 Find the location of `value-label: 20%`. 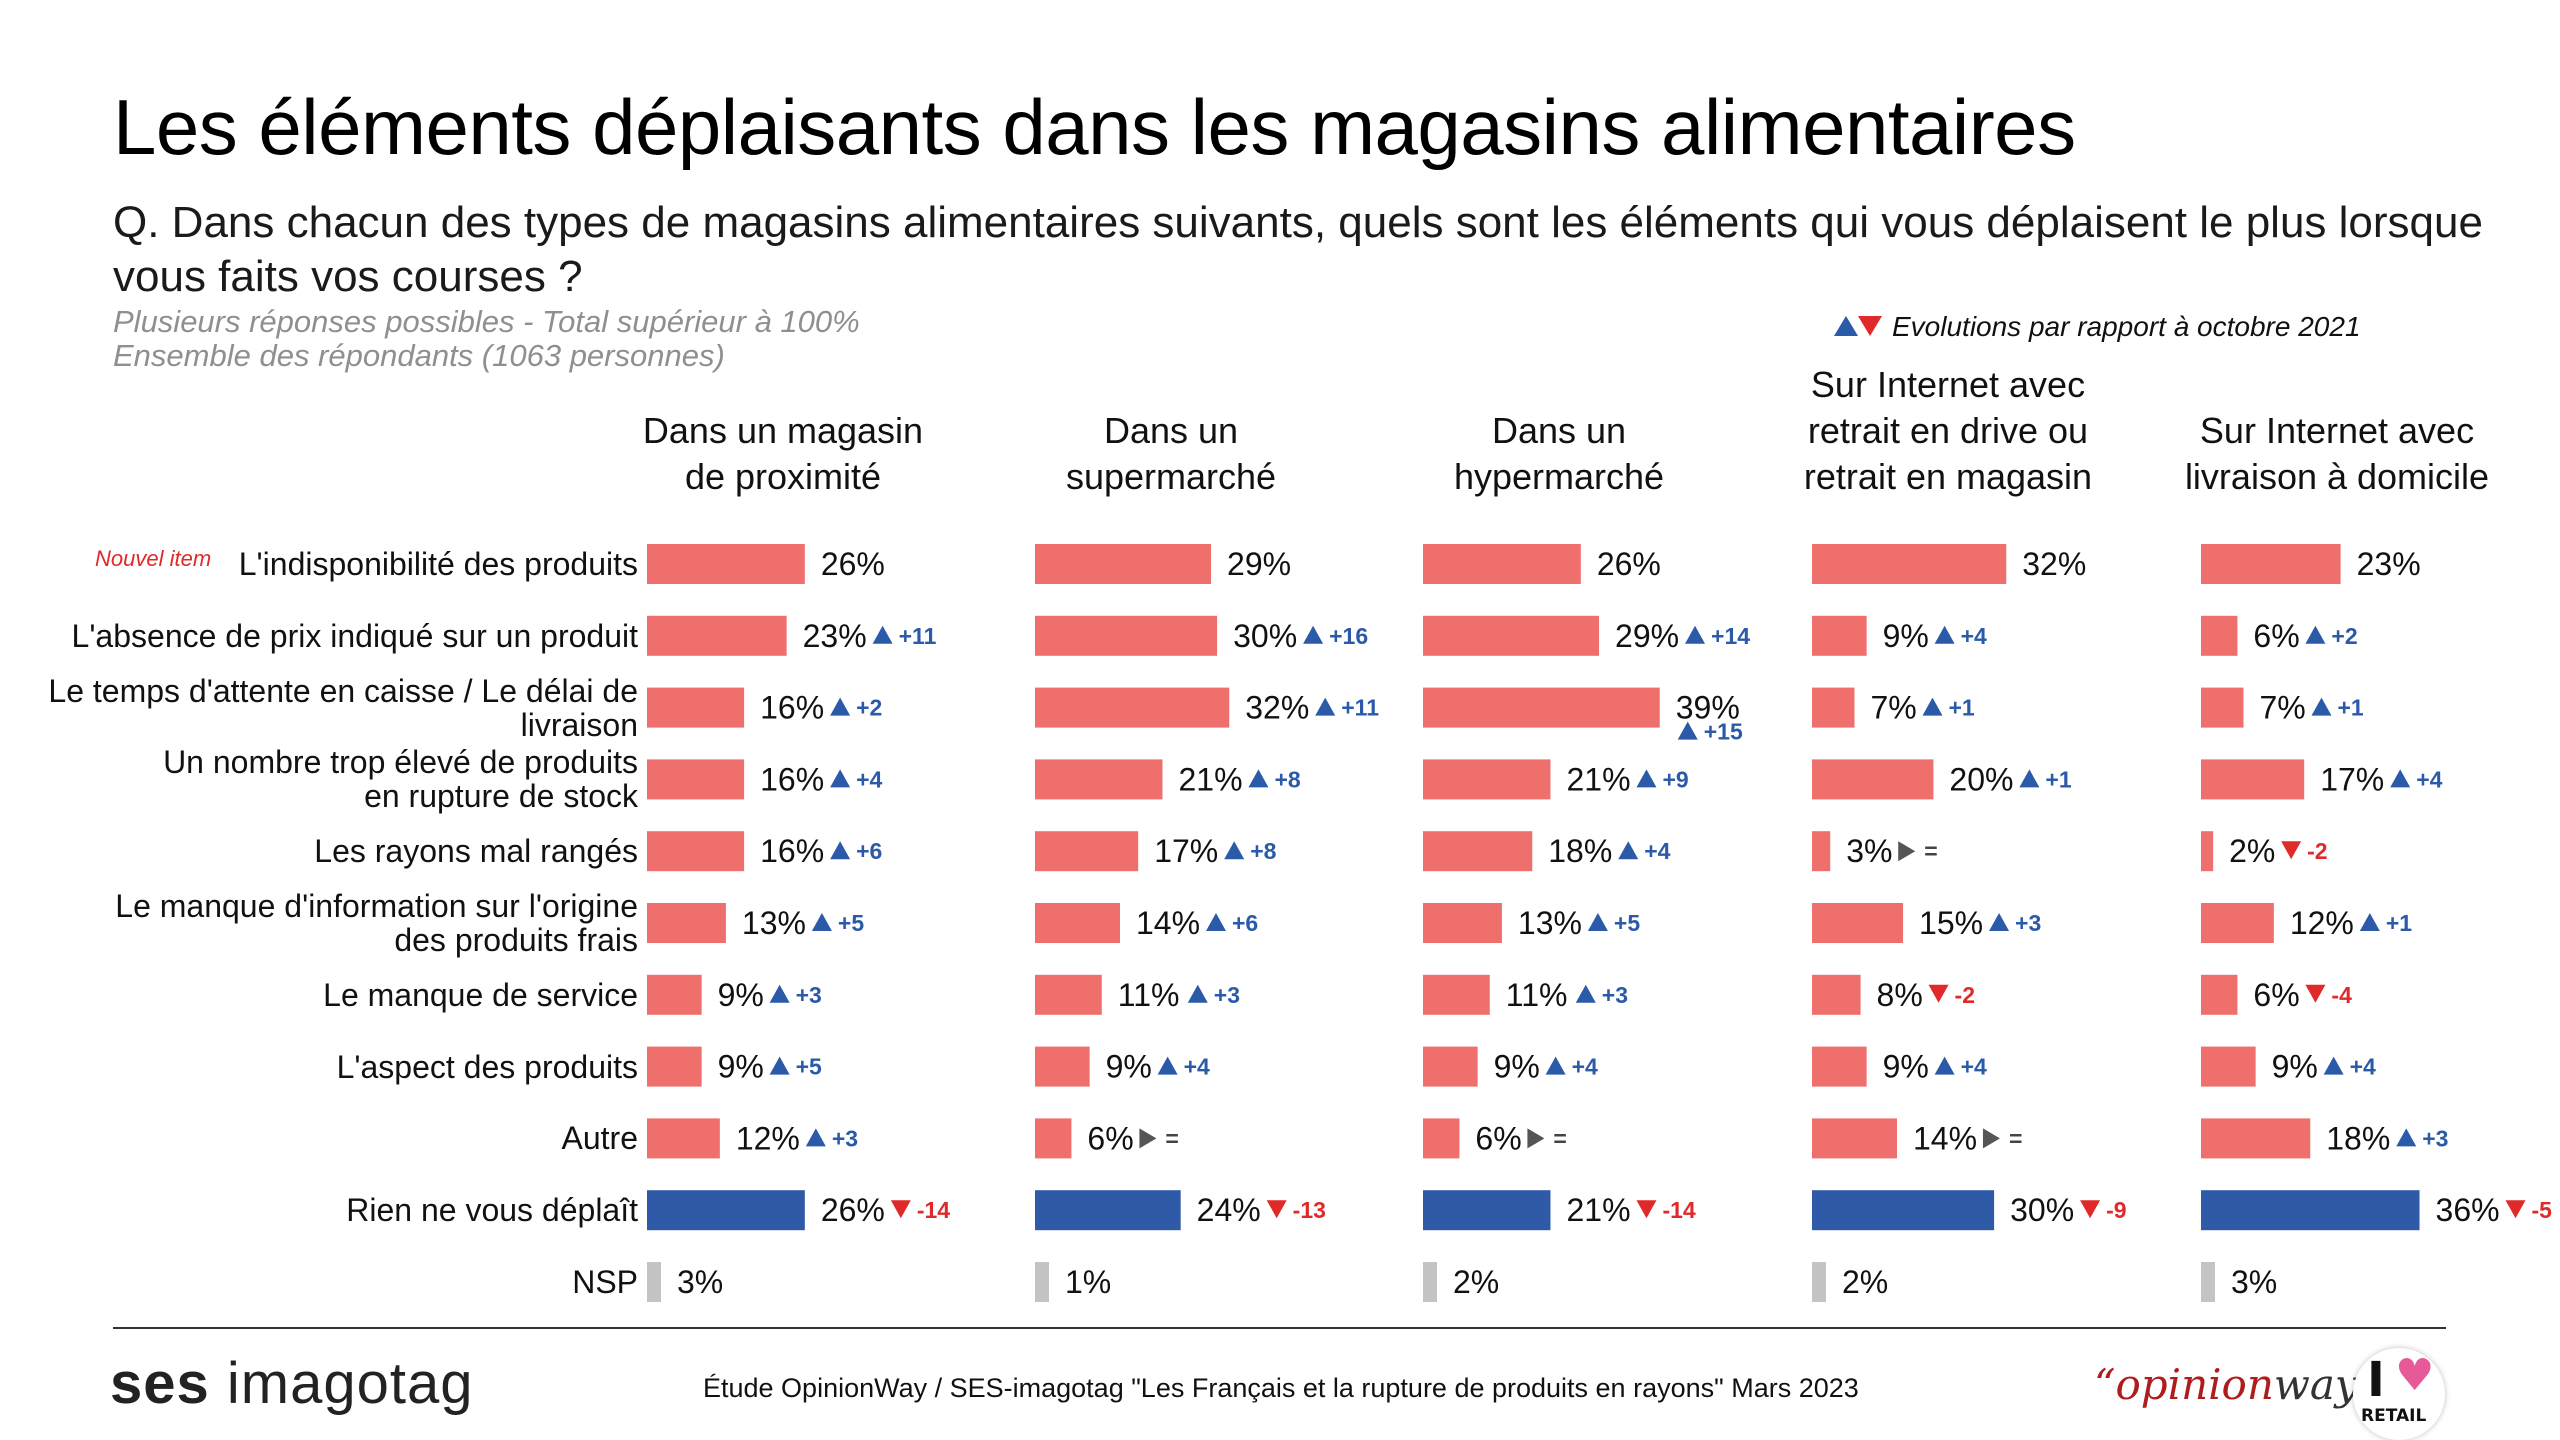

value-label: 20% is located at coordinates (1981, 779).